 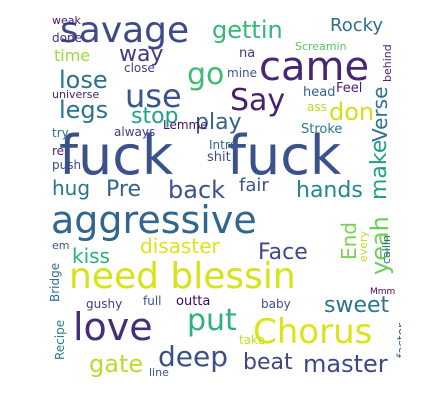 I want to click on cloud-word: use, so click(x=153, y=96).